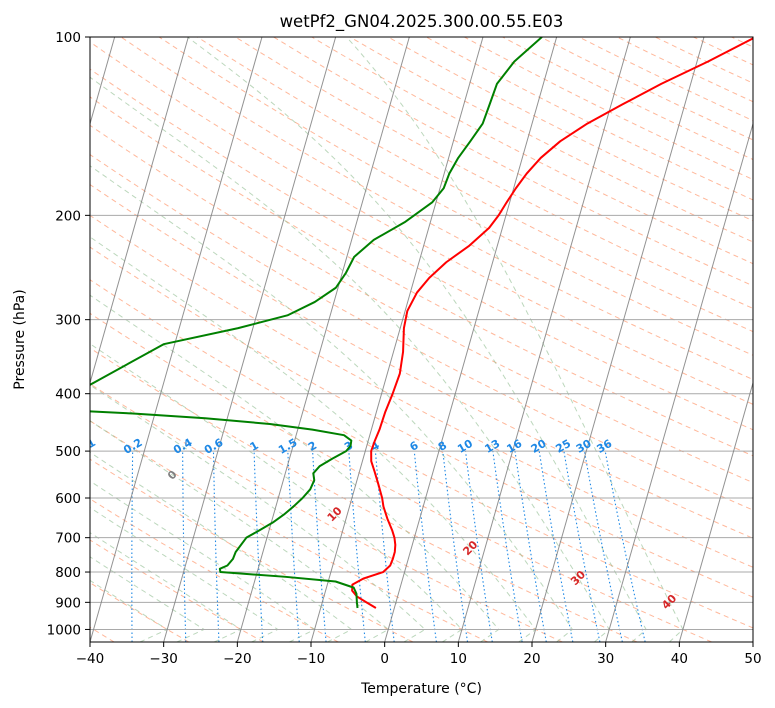 This screenshot has width=775, height=708. What do you see at coordinates (679, 659) in the screenshot?
I see `x-tick-label: 40` at bounding box center [679, 659].